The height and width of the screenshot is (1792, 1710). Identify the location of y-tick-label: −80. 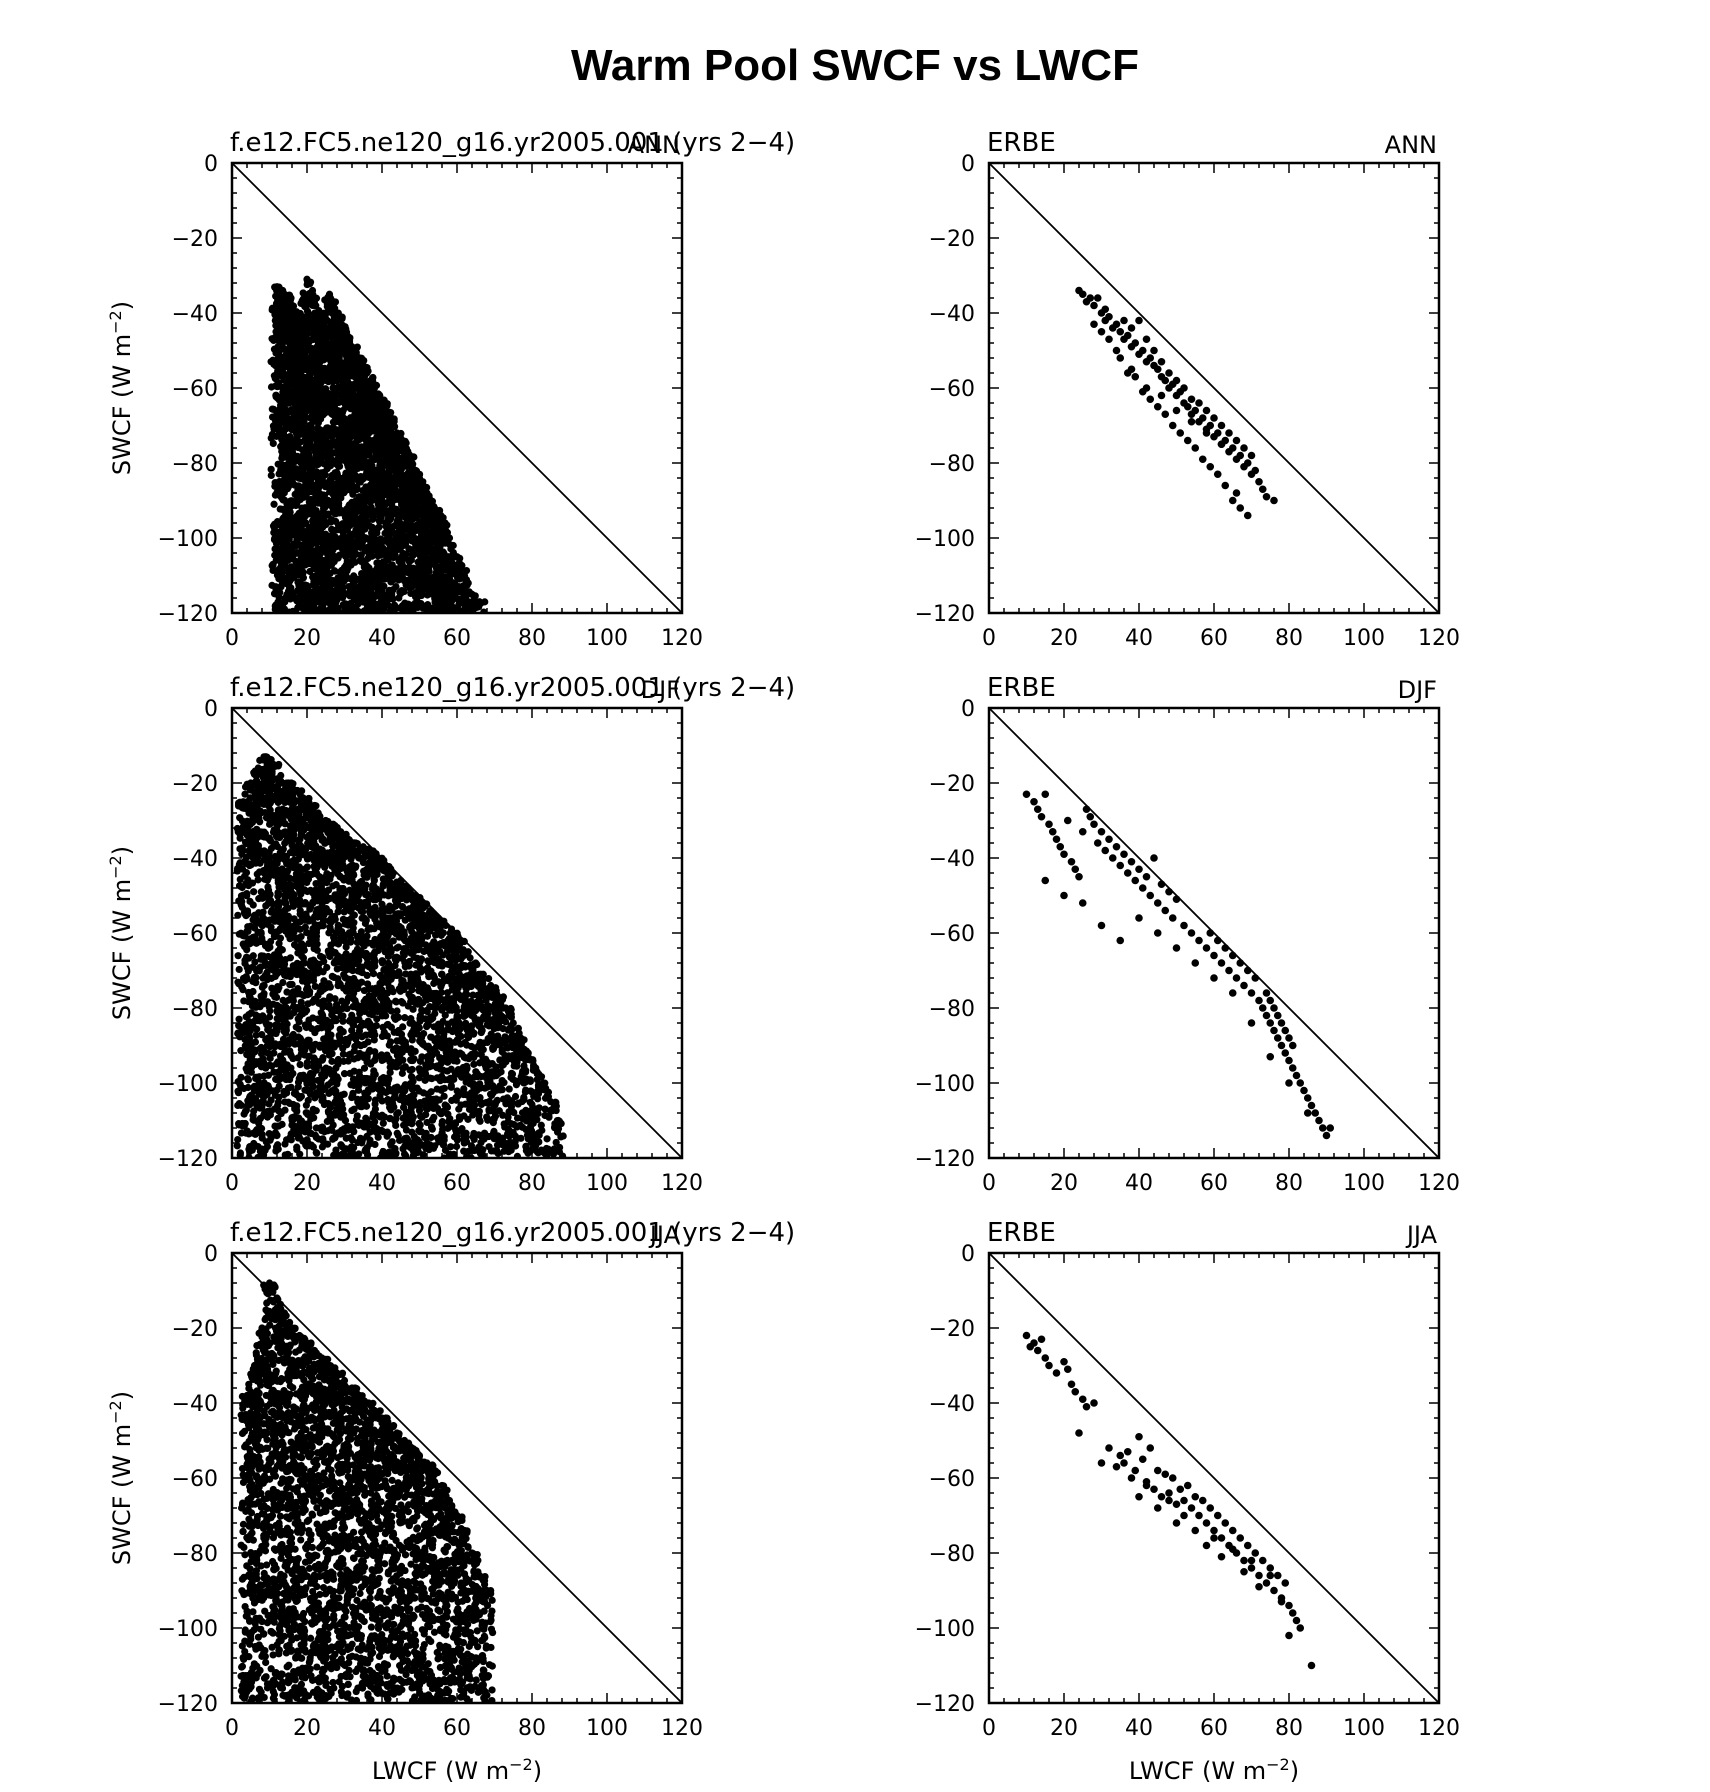
(195, 464).